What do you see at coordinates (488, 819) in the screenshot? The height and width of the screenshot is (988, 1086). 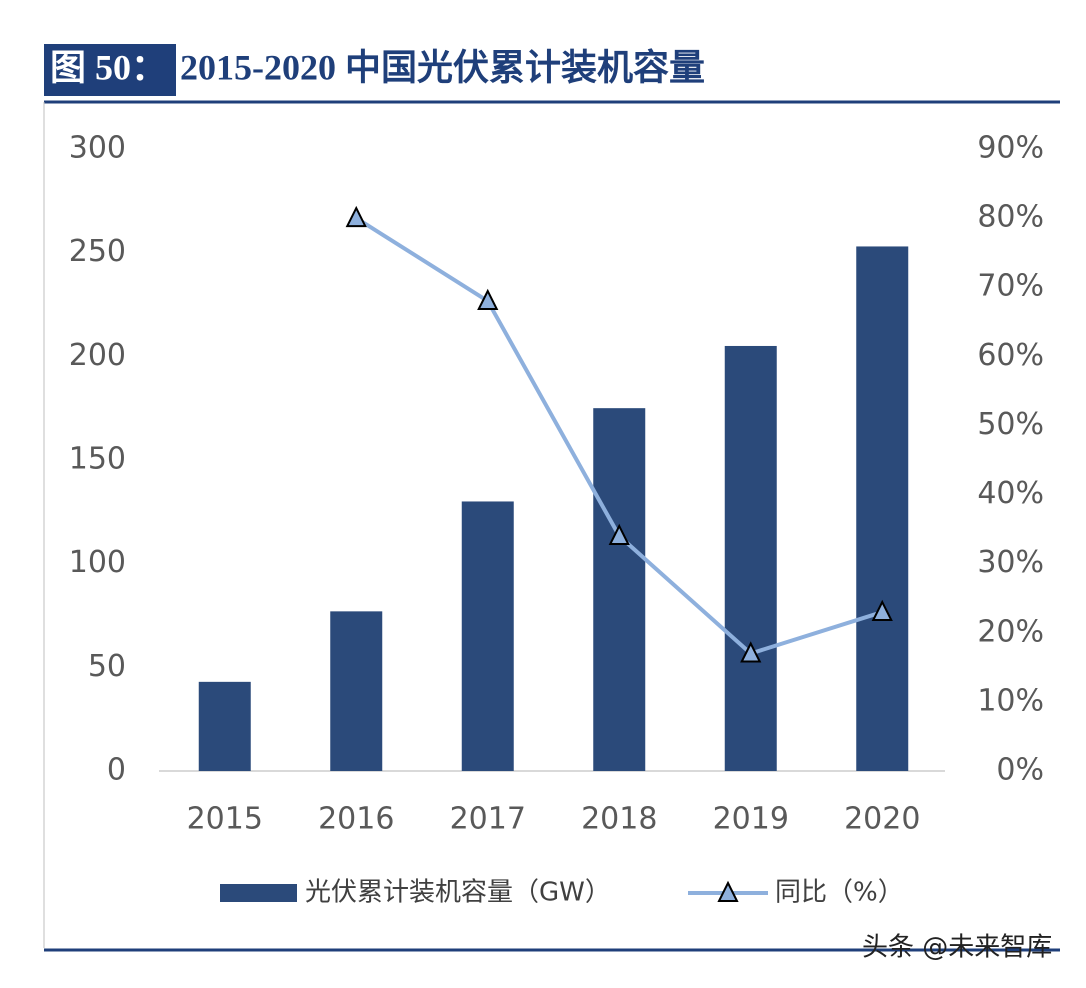 I see `x-tick-label: 2017` at bounding box center [488, 819].